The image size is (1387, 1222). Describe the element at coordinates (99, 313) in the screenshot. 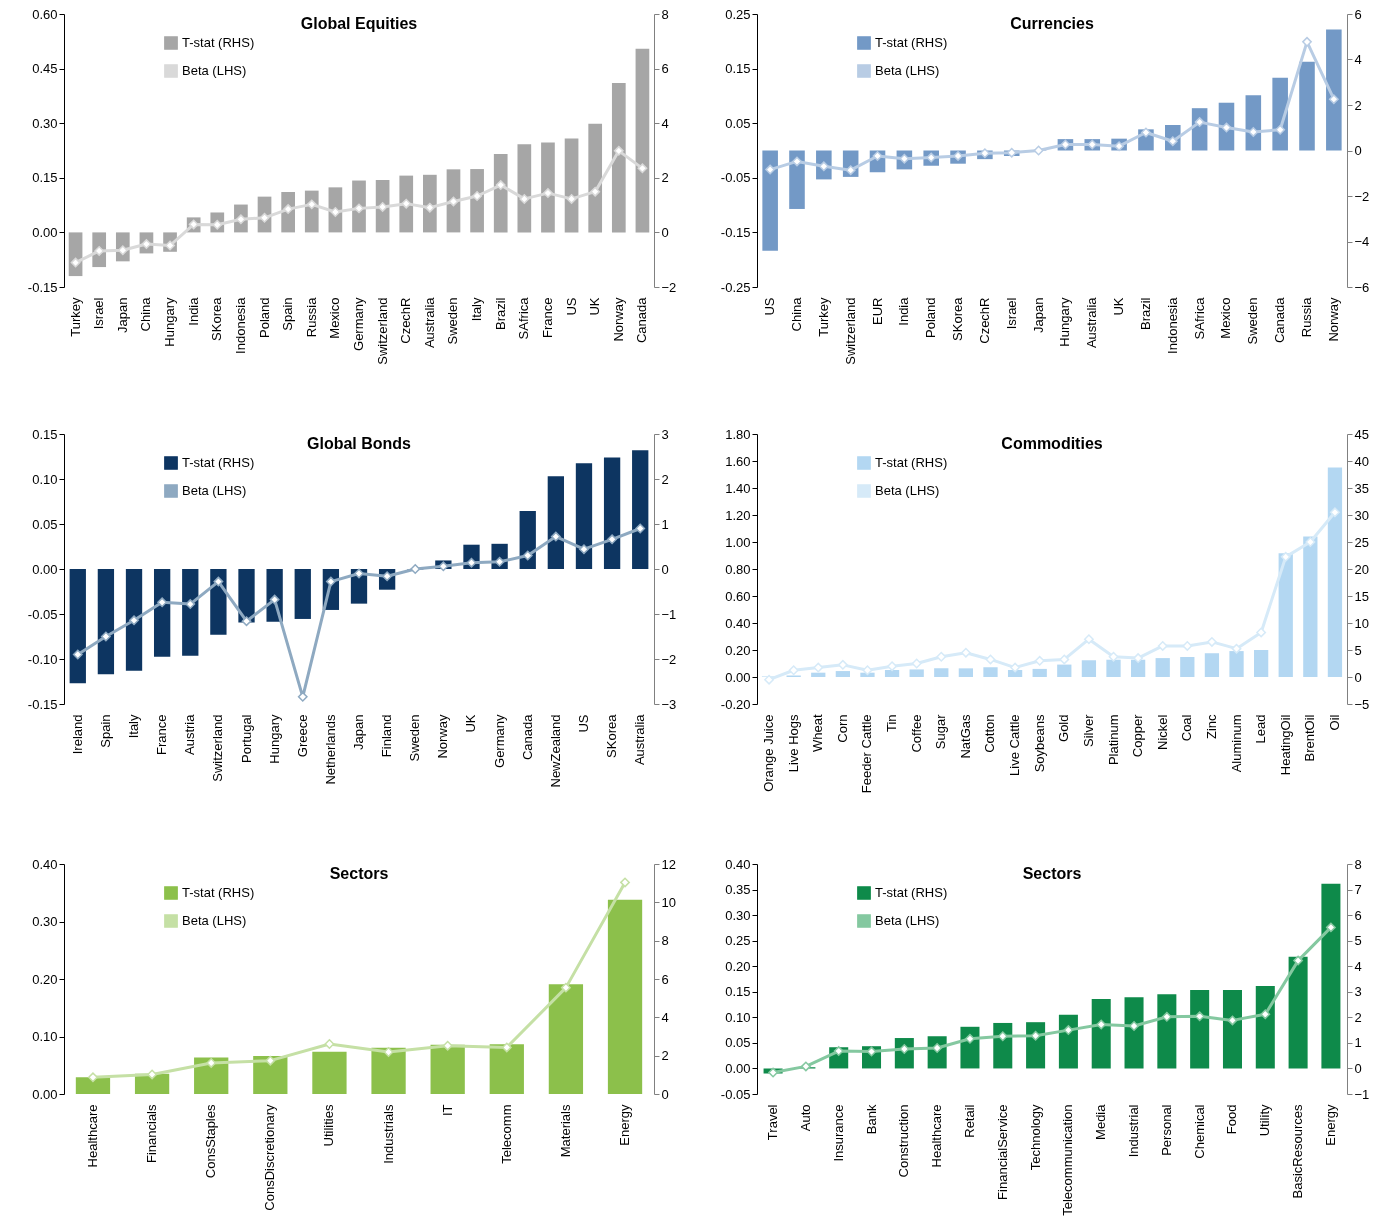

I see `x-tick-label: Israel` at that location.